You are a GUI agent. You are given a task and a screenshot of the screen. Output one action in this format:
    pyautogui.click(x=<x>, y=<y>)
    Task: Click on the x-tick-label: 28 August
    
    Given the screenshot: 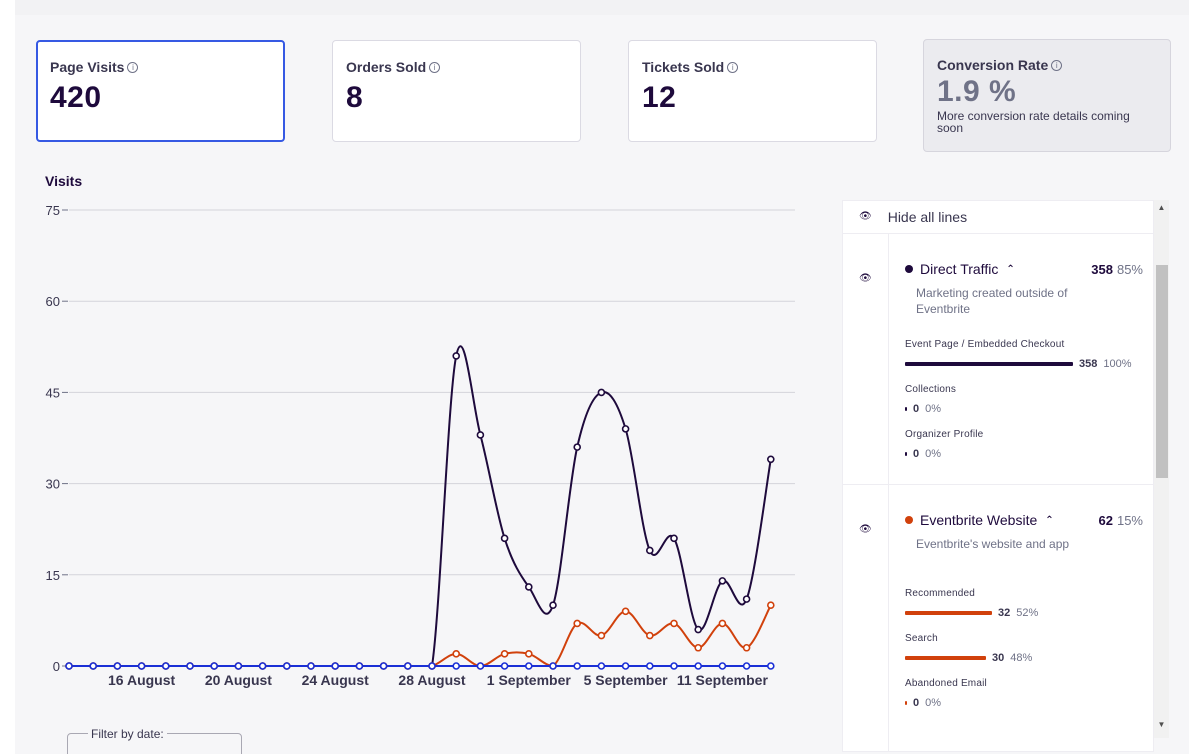 What is the action you would take?
    pyautogui.click(x=431, y=680)
    